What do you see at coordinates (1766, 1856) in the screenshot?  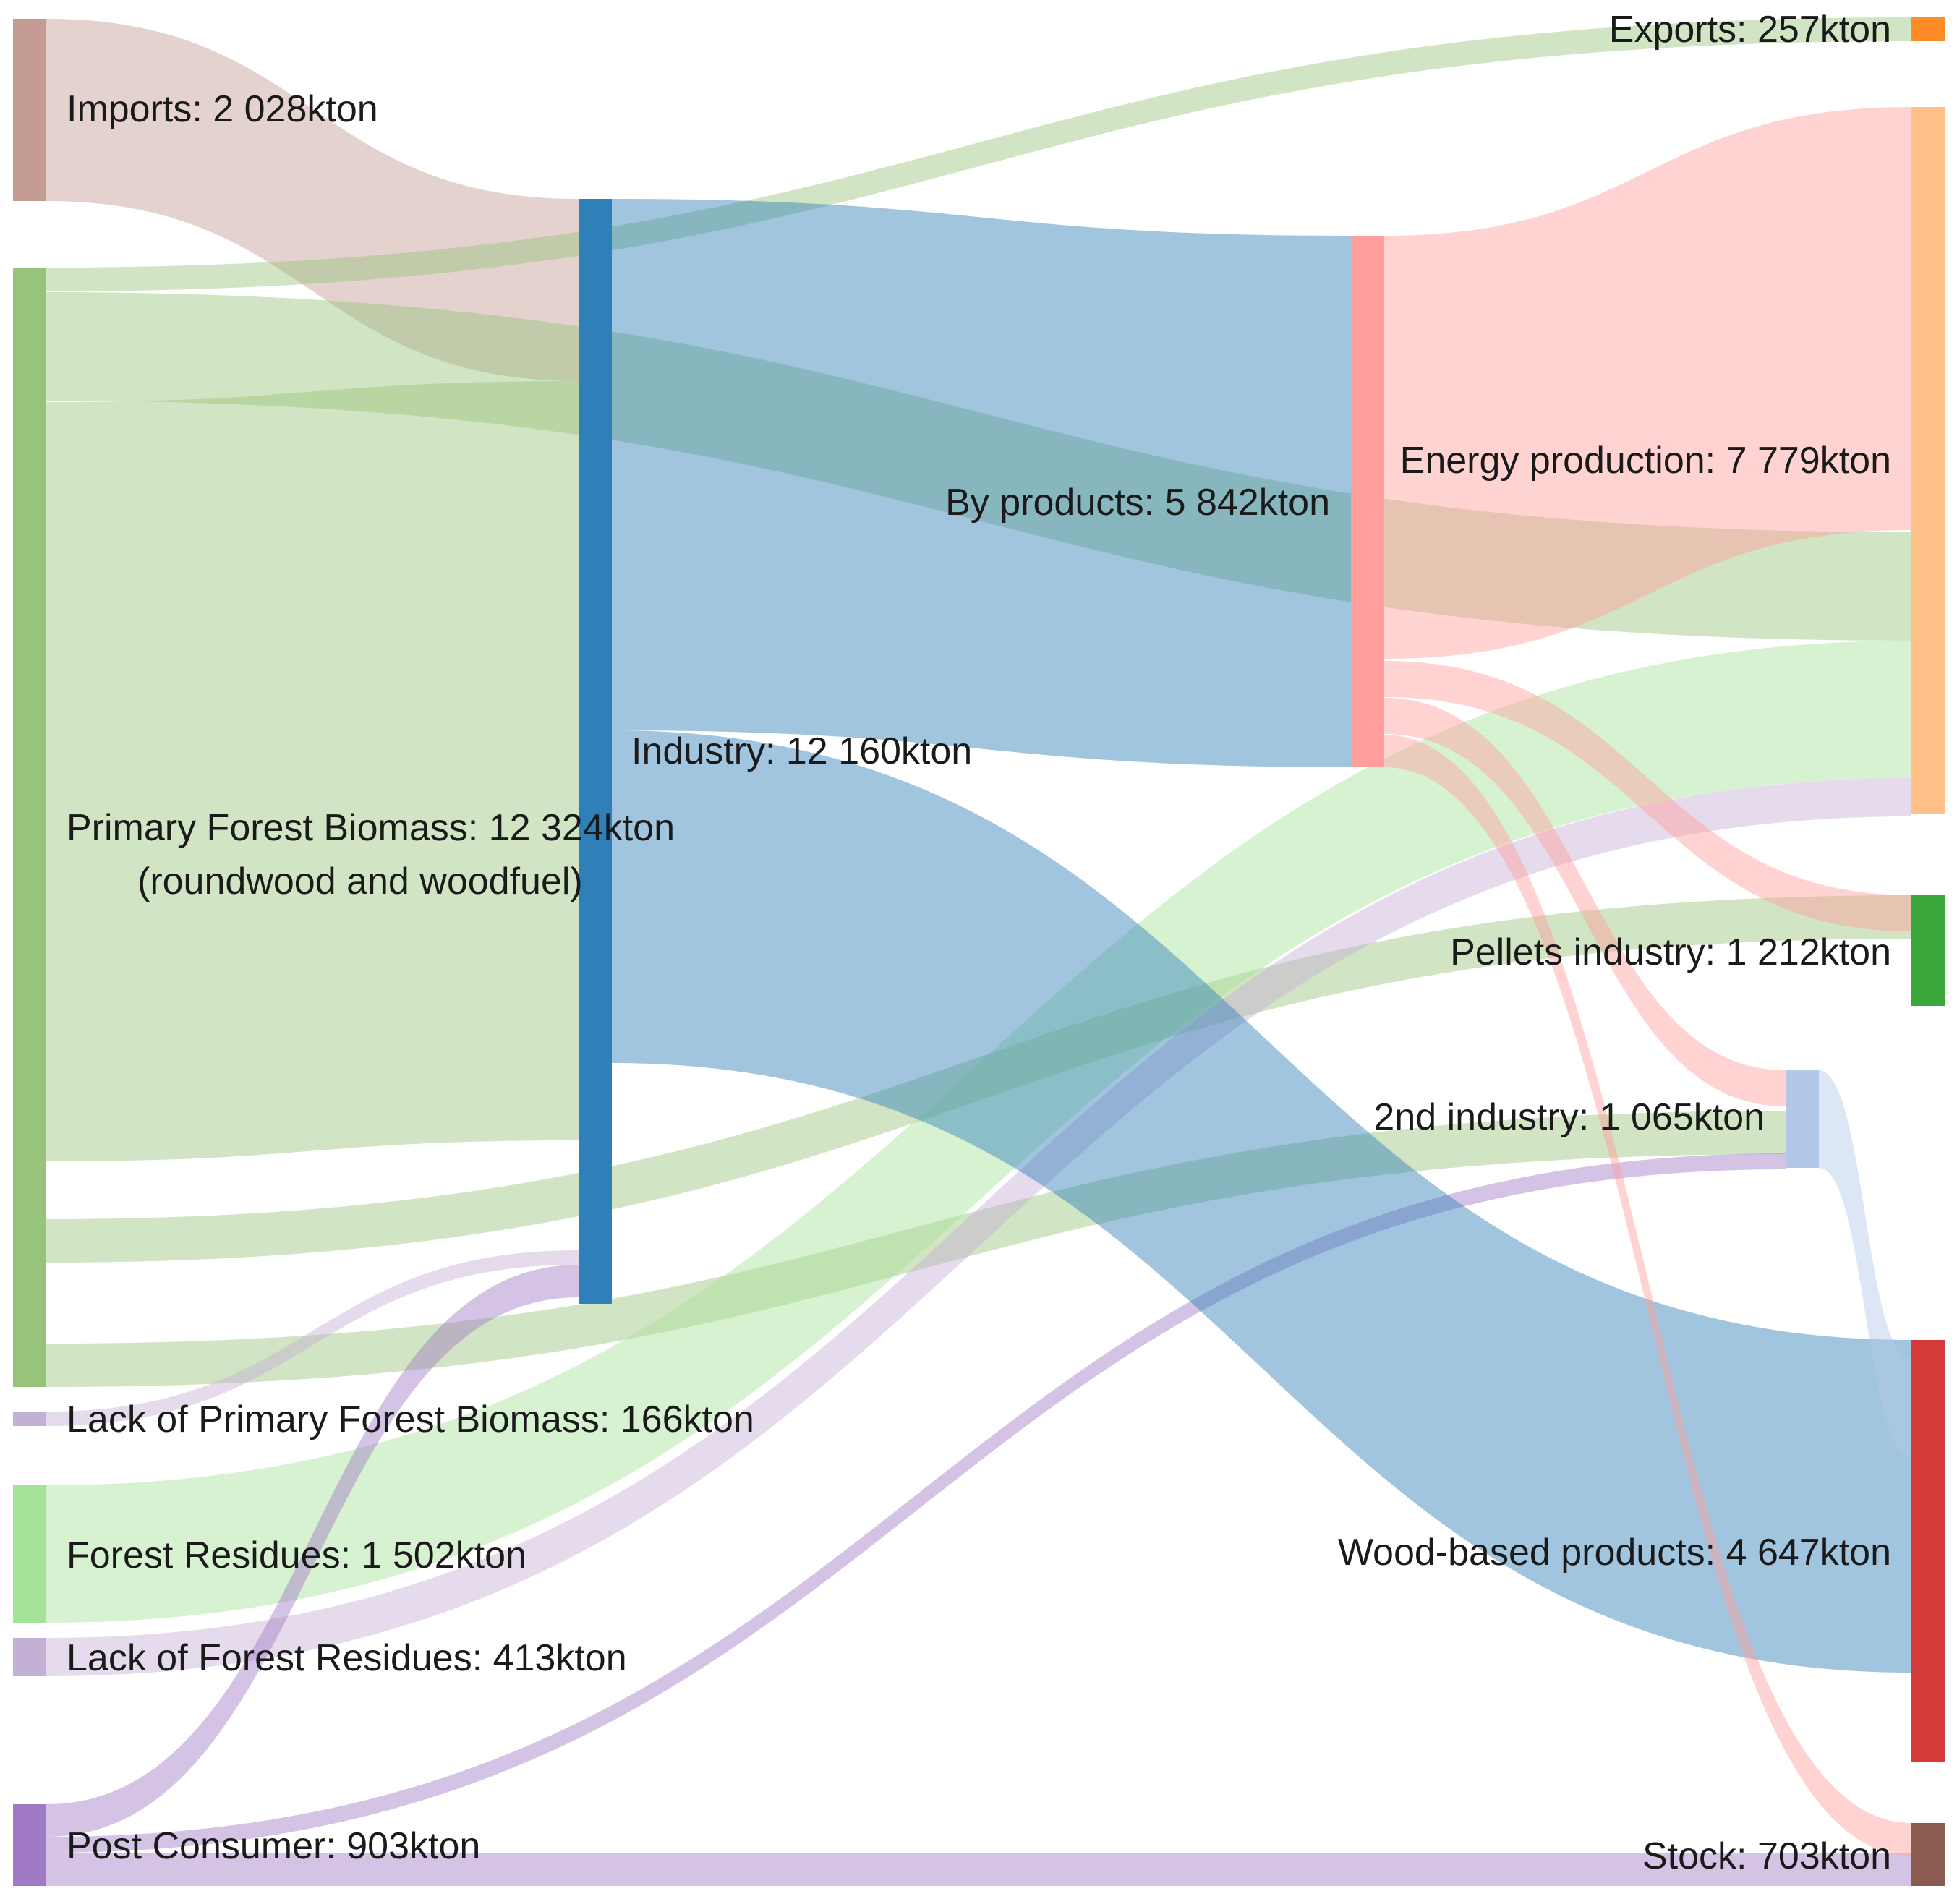 I see `label-stock: Stock: 703kton` at bounding box center [1766, 1856].